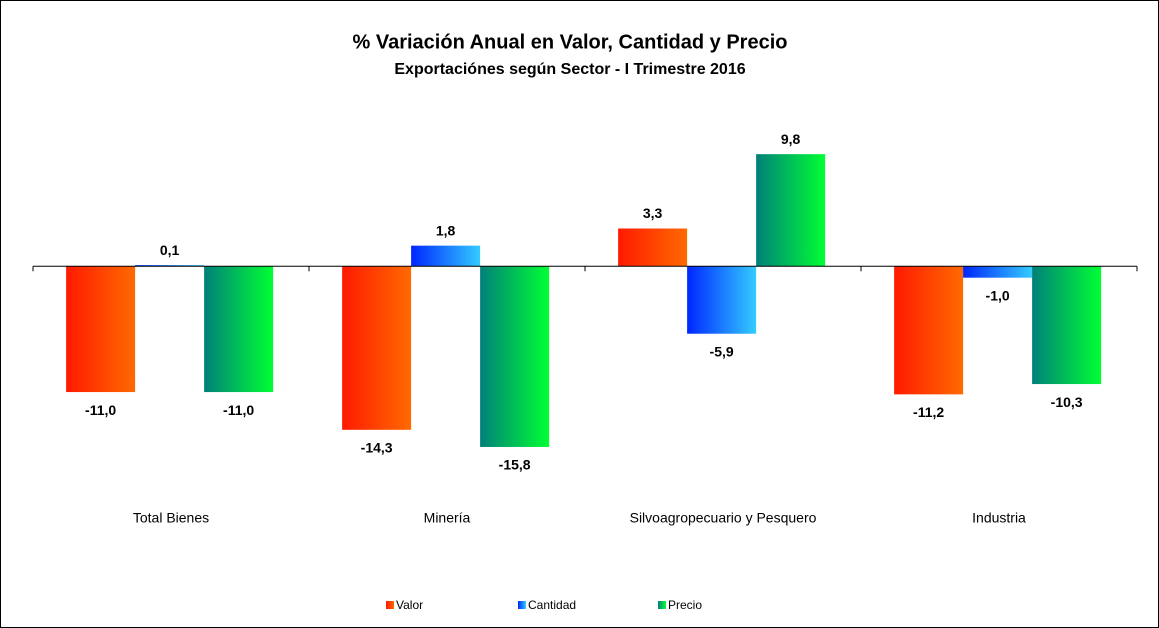  What do you see at coordinates (653, 213) in the screenshot?
I see `data-label: 3,3` at bounding box center [653, 213].